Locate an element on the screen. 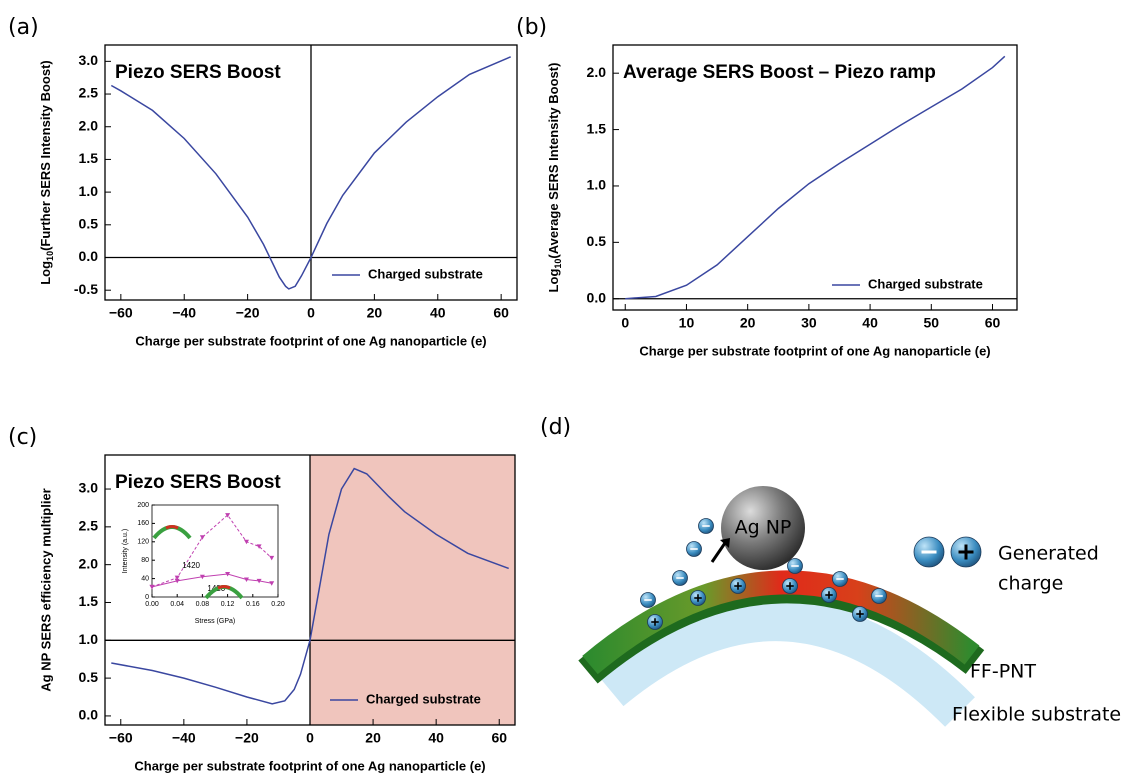  y-axis-label: Log10(Average SERS Intensity Boost) is located at coordinates (554, 178).